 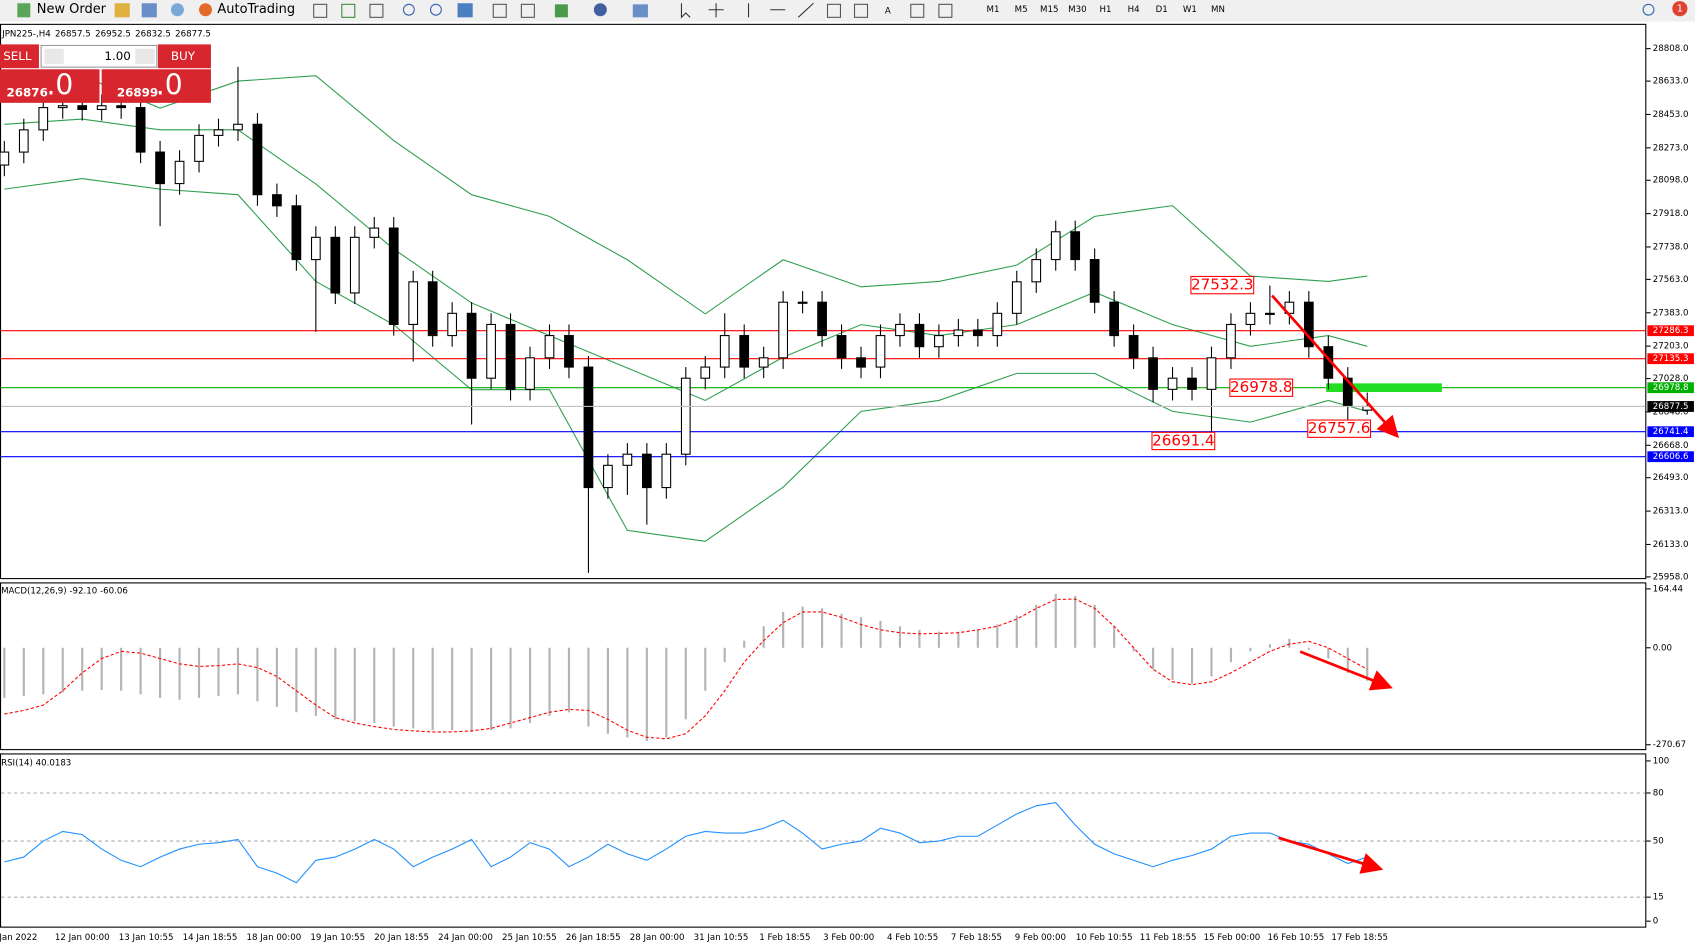 I want to click on sell-price-big: .0, so click(x=60, y=85).